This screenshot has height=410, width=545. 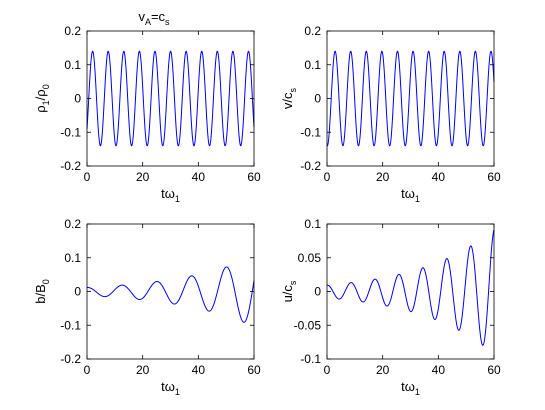 What do you see at coordinates (308, 325) in the screenshot?
I see `y-tick-label: -0.05` at bounding box center [308, 325].